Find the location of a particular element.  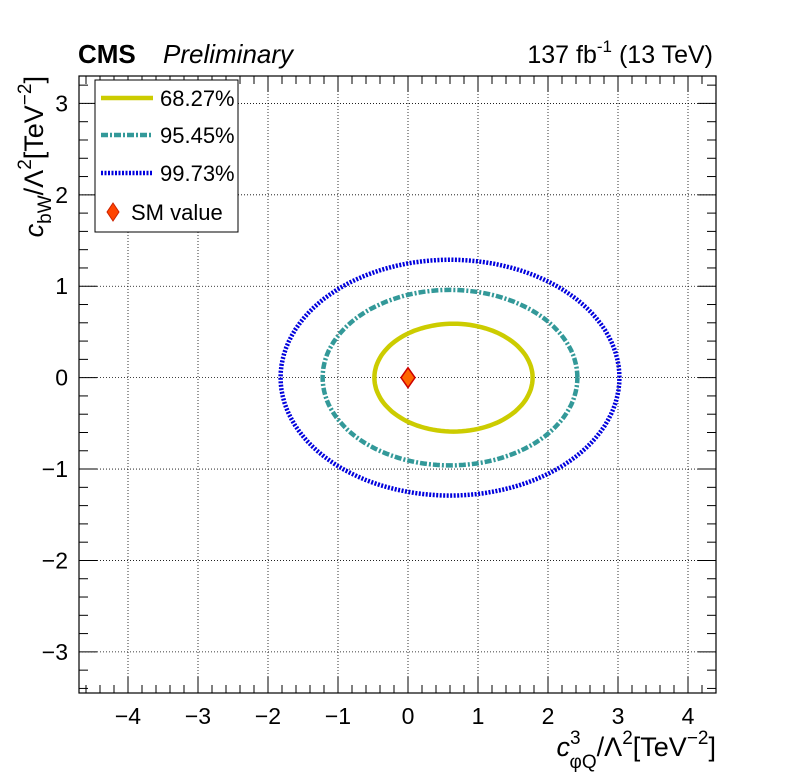

legend-label-99: 99.73% is located at coordinates (197, 173).